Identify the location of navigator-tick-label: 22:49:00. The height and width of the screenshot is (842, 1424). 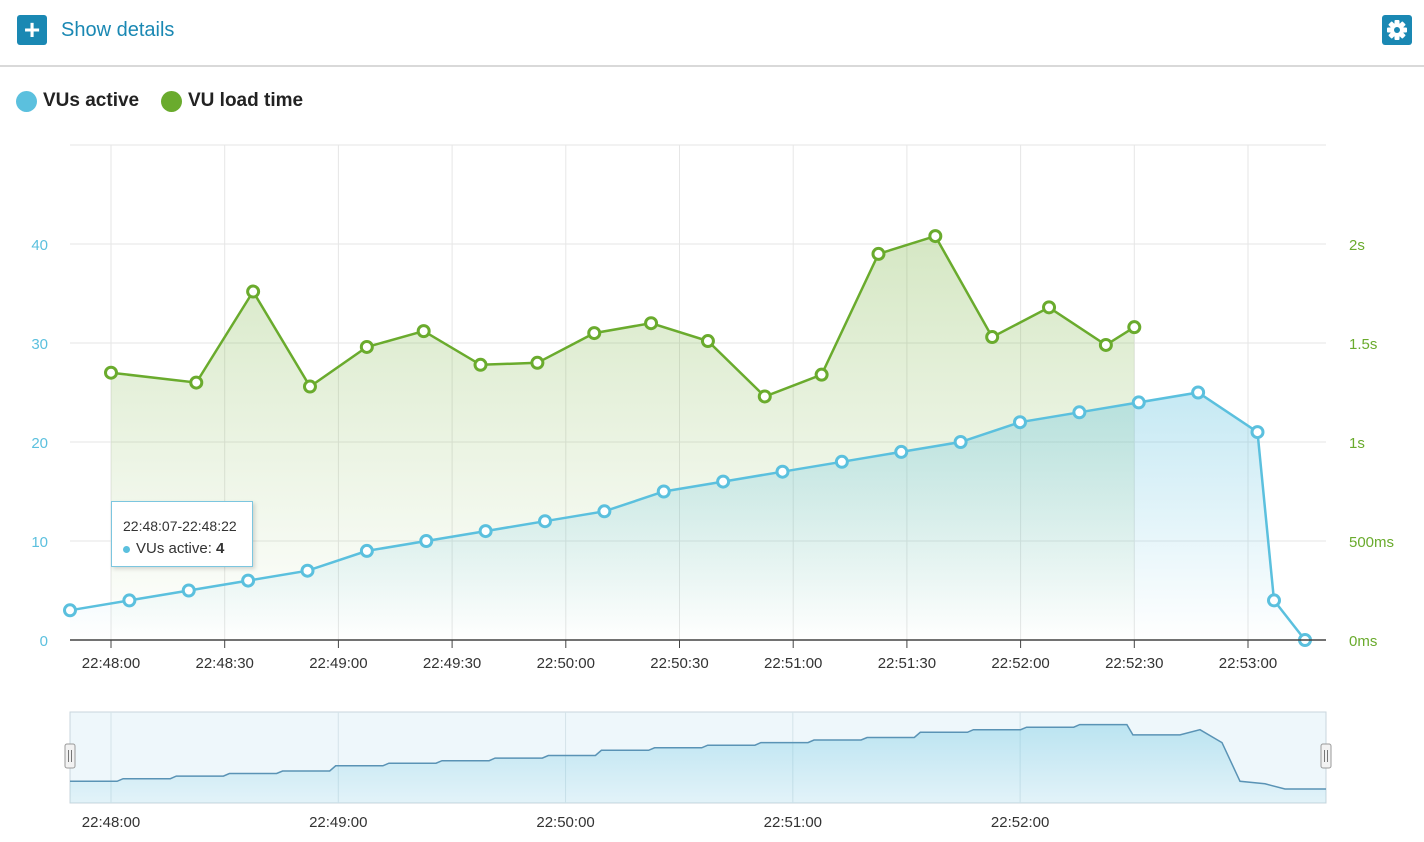
(338, 822).